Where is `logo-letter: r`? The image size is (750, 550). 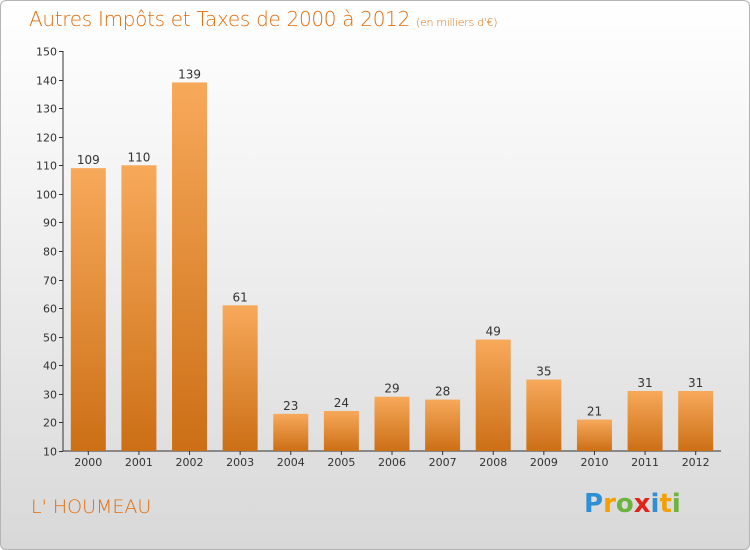 logo-letter: r is located at coordinates (609, 504).